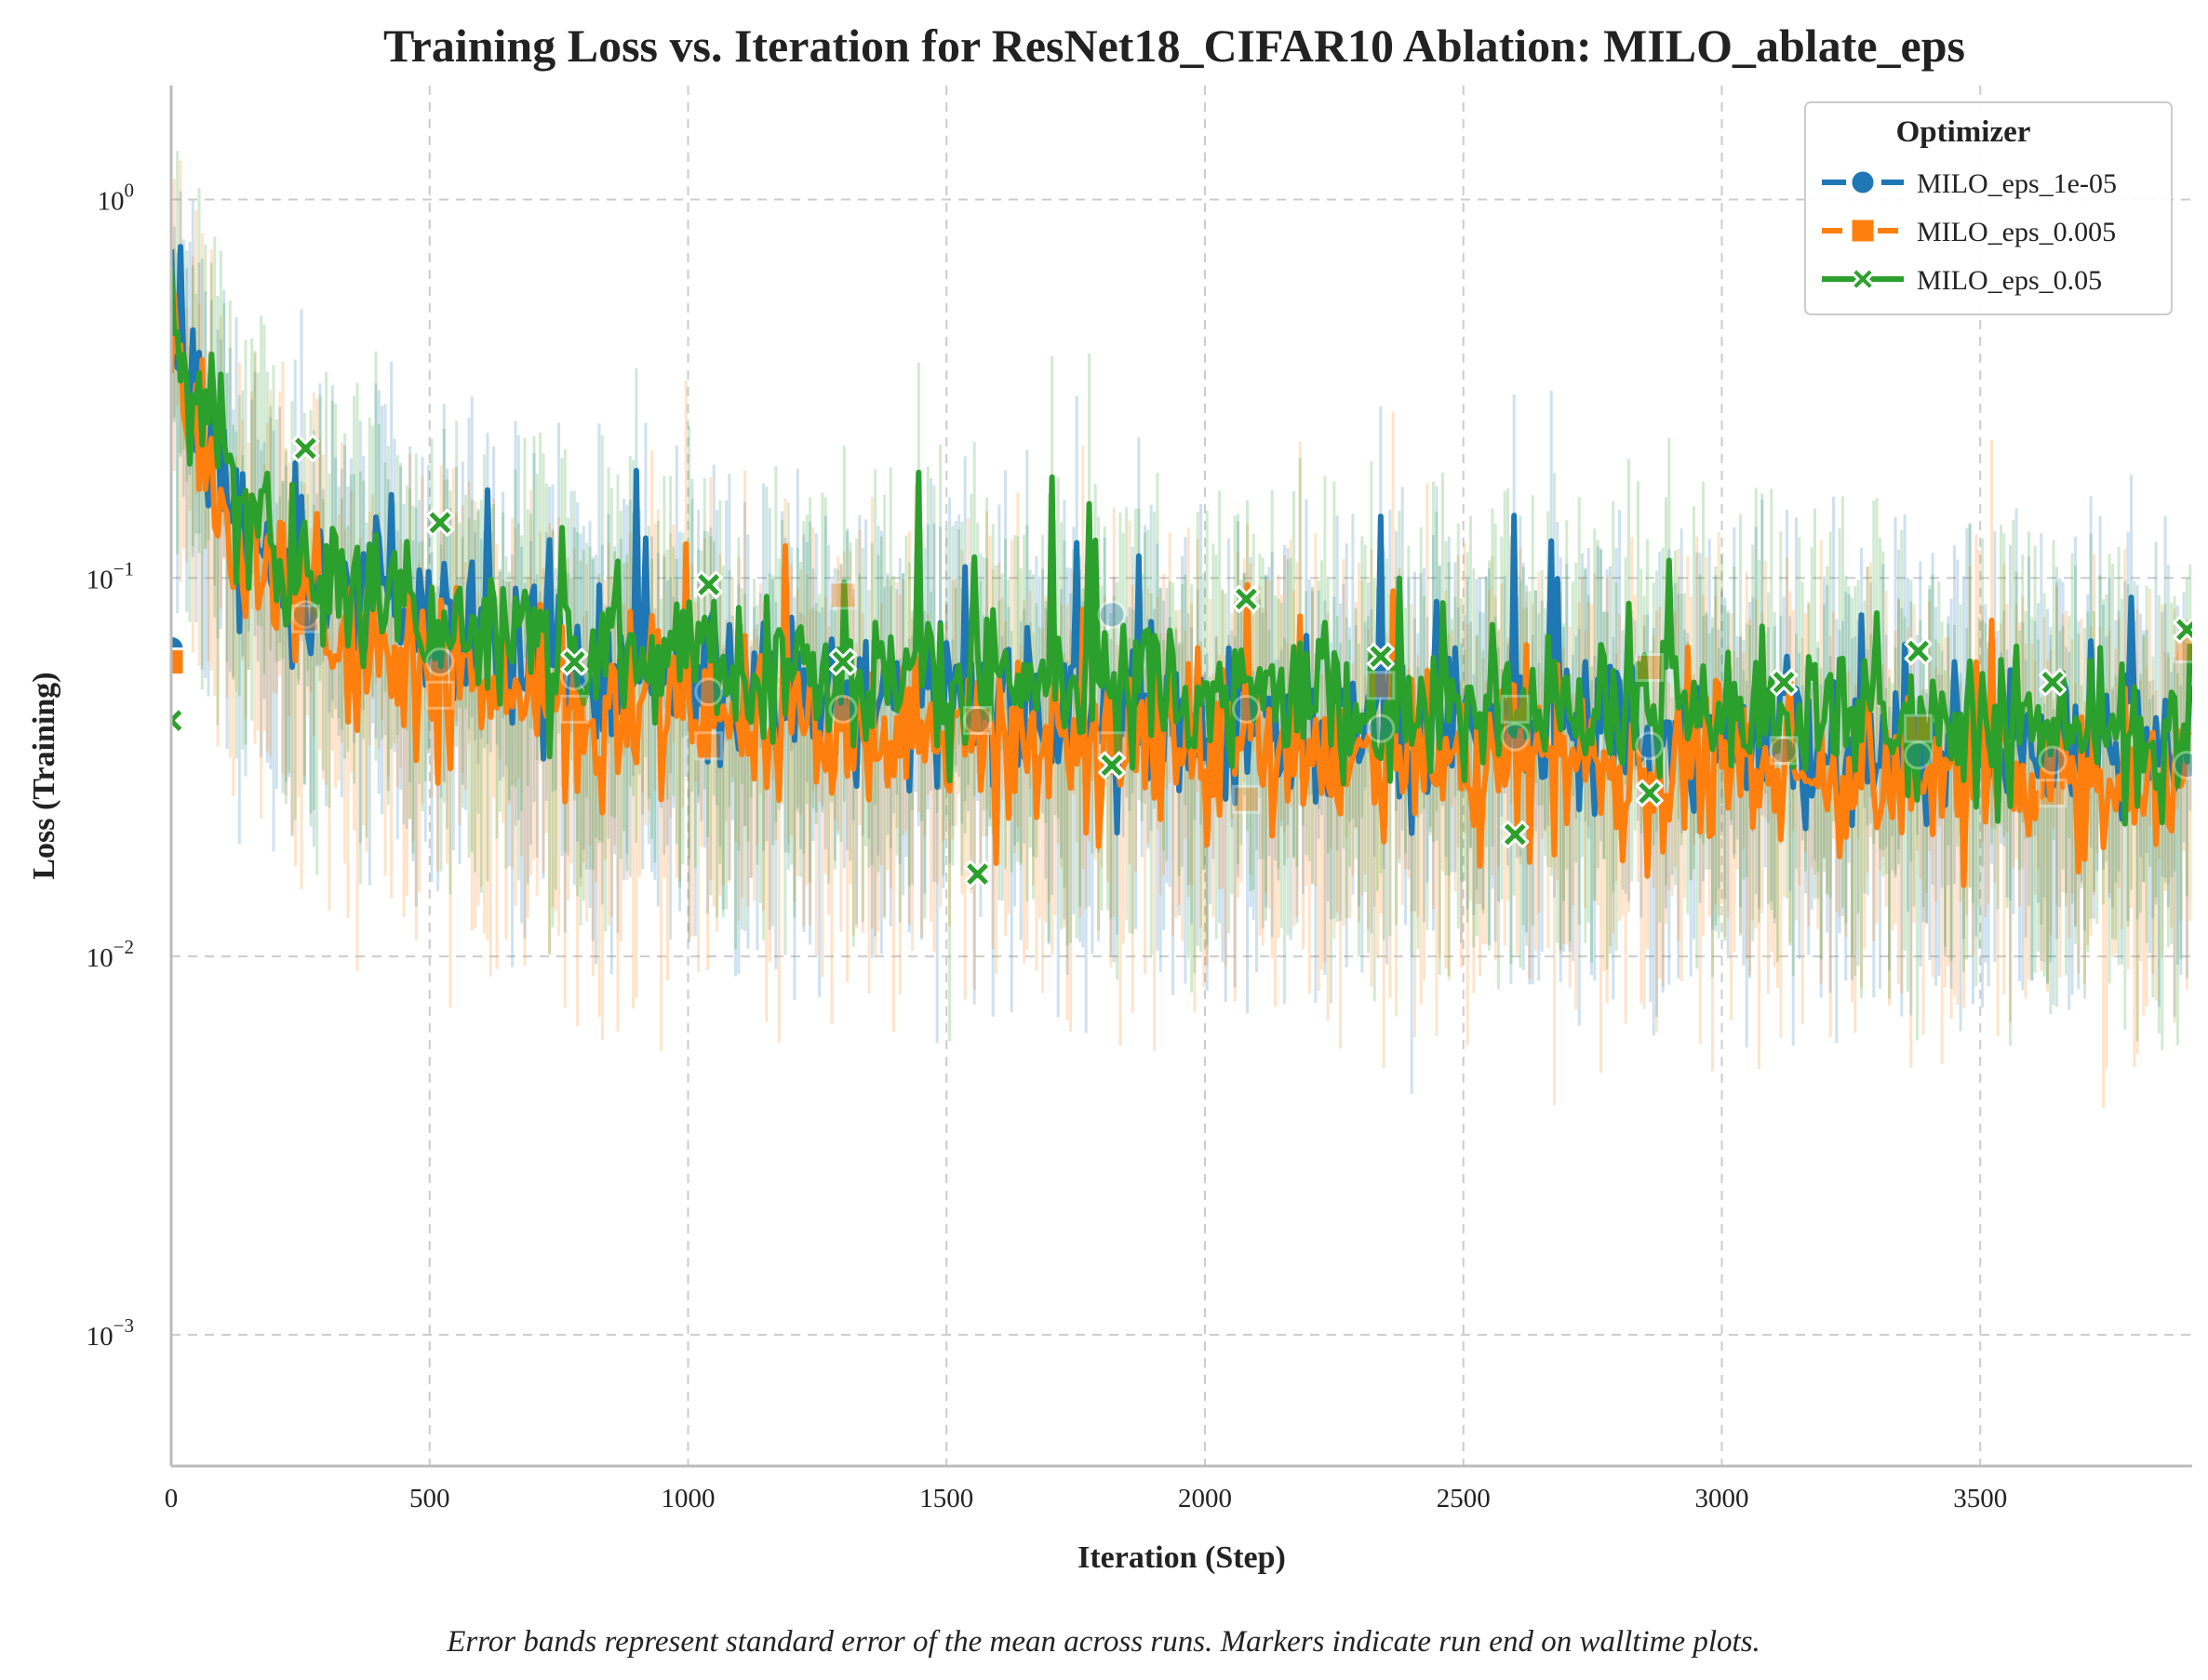  I want to click on legend-item: MILO_eps_1e-05, so click(1969, 183).